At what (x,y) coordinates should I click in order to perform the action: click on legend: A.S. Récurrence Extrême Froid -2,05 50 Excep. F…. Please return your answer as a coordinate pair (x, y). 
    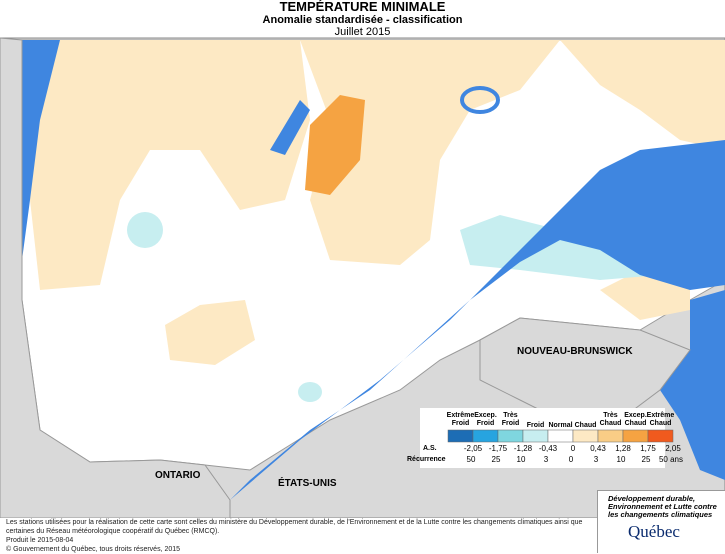
    Looking at the image, I should click on (545, 438).